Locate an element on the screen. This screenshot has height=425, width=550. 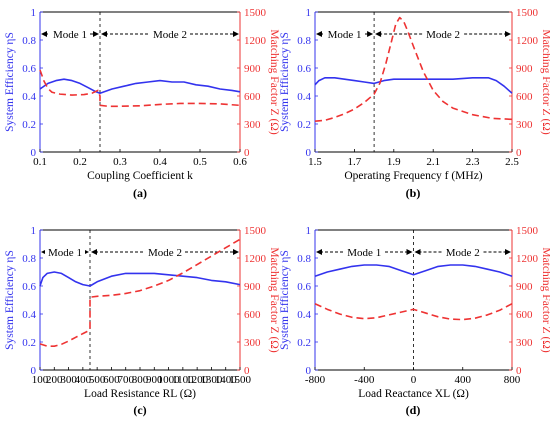
x-axis-label: Load Reactance XL (Ω) is located at coordinates (413, 394).